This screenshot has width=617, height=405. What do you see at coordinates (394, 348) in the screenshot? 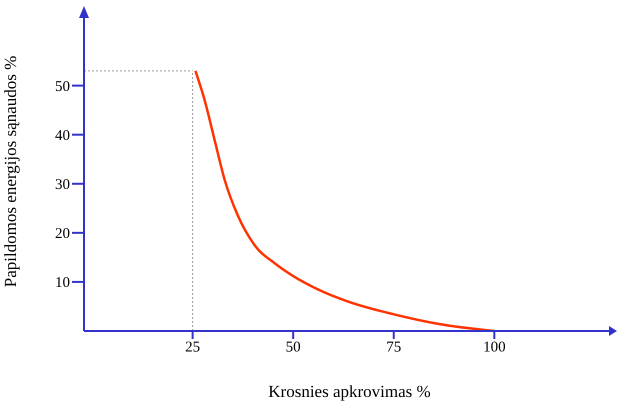
I see `x-tick-label: 75` at bounding box center [394, 348].